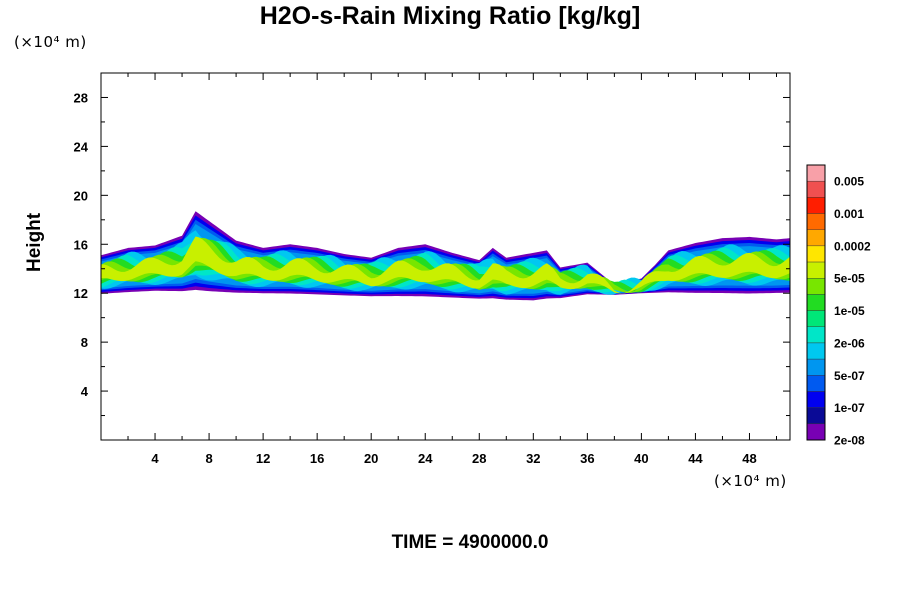  What do you see at coordinates (81, 244) in the screenshot?
I see `y-tick-label: 16` at bounding box center [81, 244].